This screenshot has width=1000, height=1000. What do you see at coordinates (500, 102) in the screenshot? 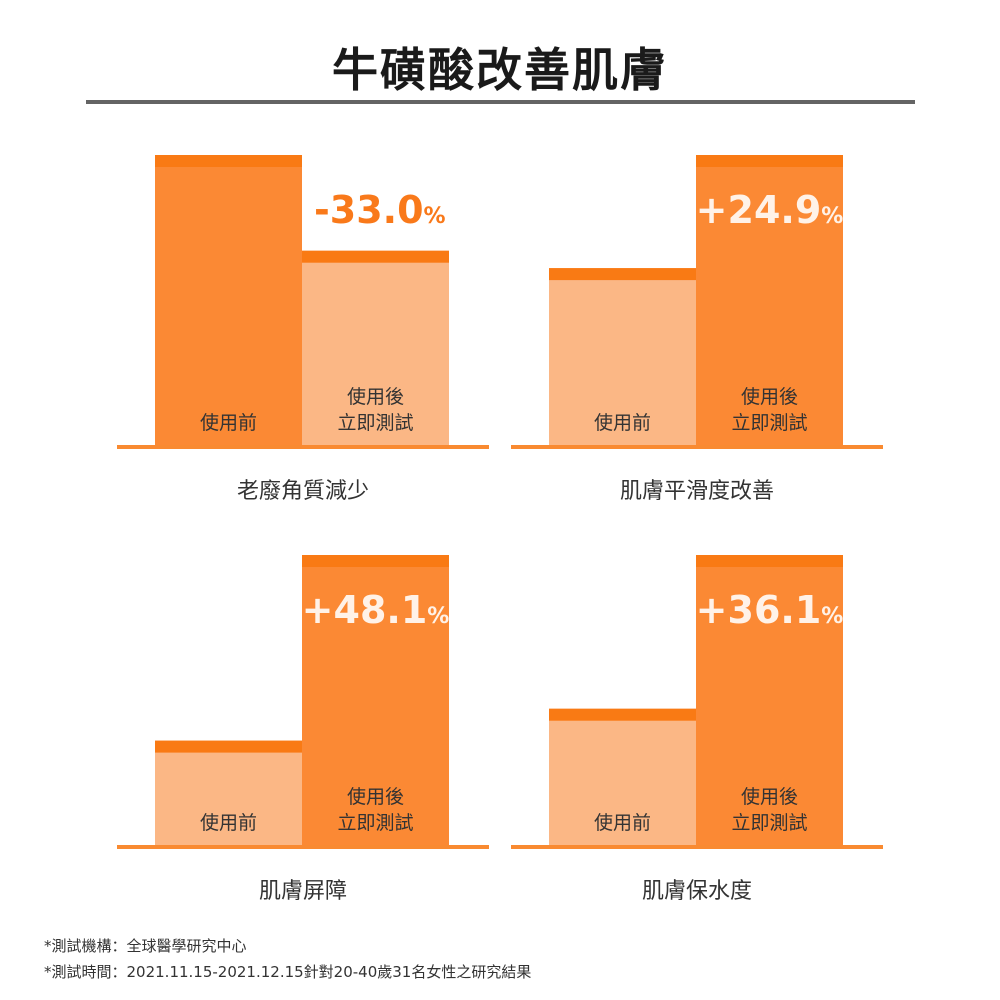
I see `title-divider` at bounding box center [500, 102].